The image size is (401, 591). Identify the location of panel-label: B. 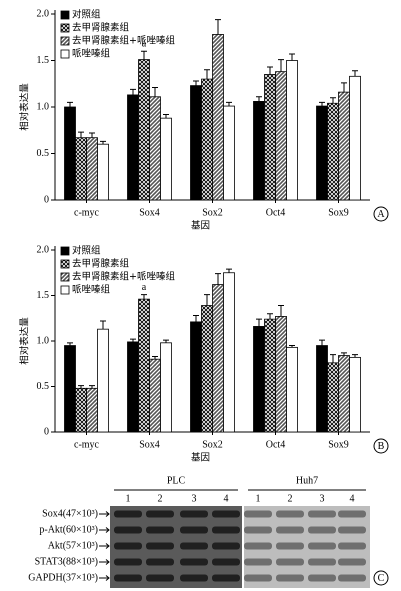
(381, 446).